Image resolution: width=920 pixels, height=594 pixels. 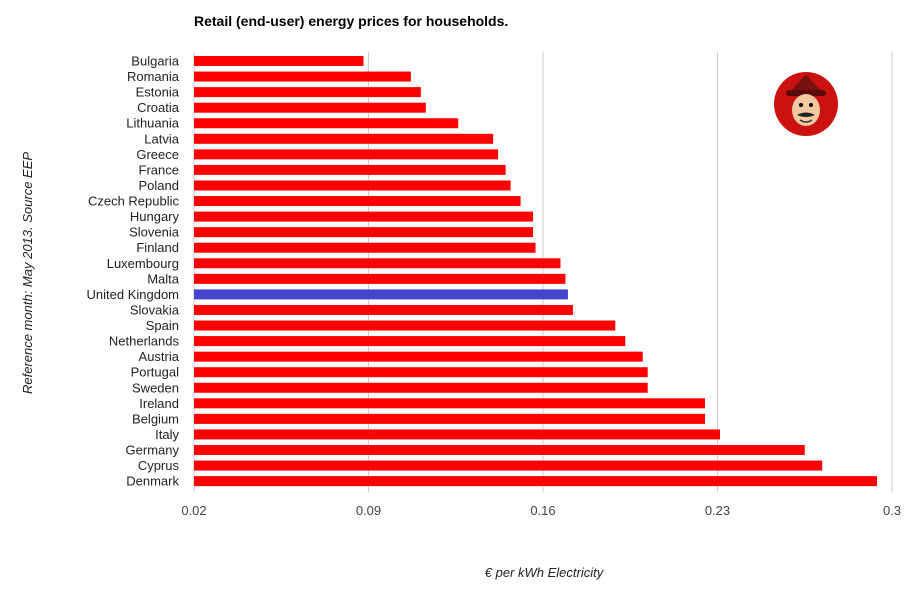 I want to click on x-axis-label: € per kWh Electricity, so click(x=545, y=572).